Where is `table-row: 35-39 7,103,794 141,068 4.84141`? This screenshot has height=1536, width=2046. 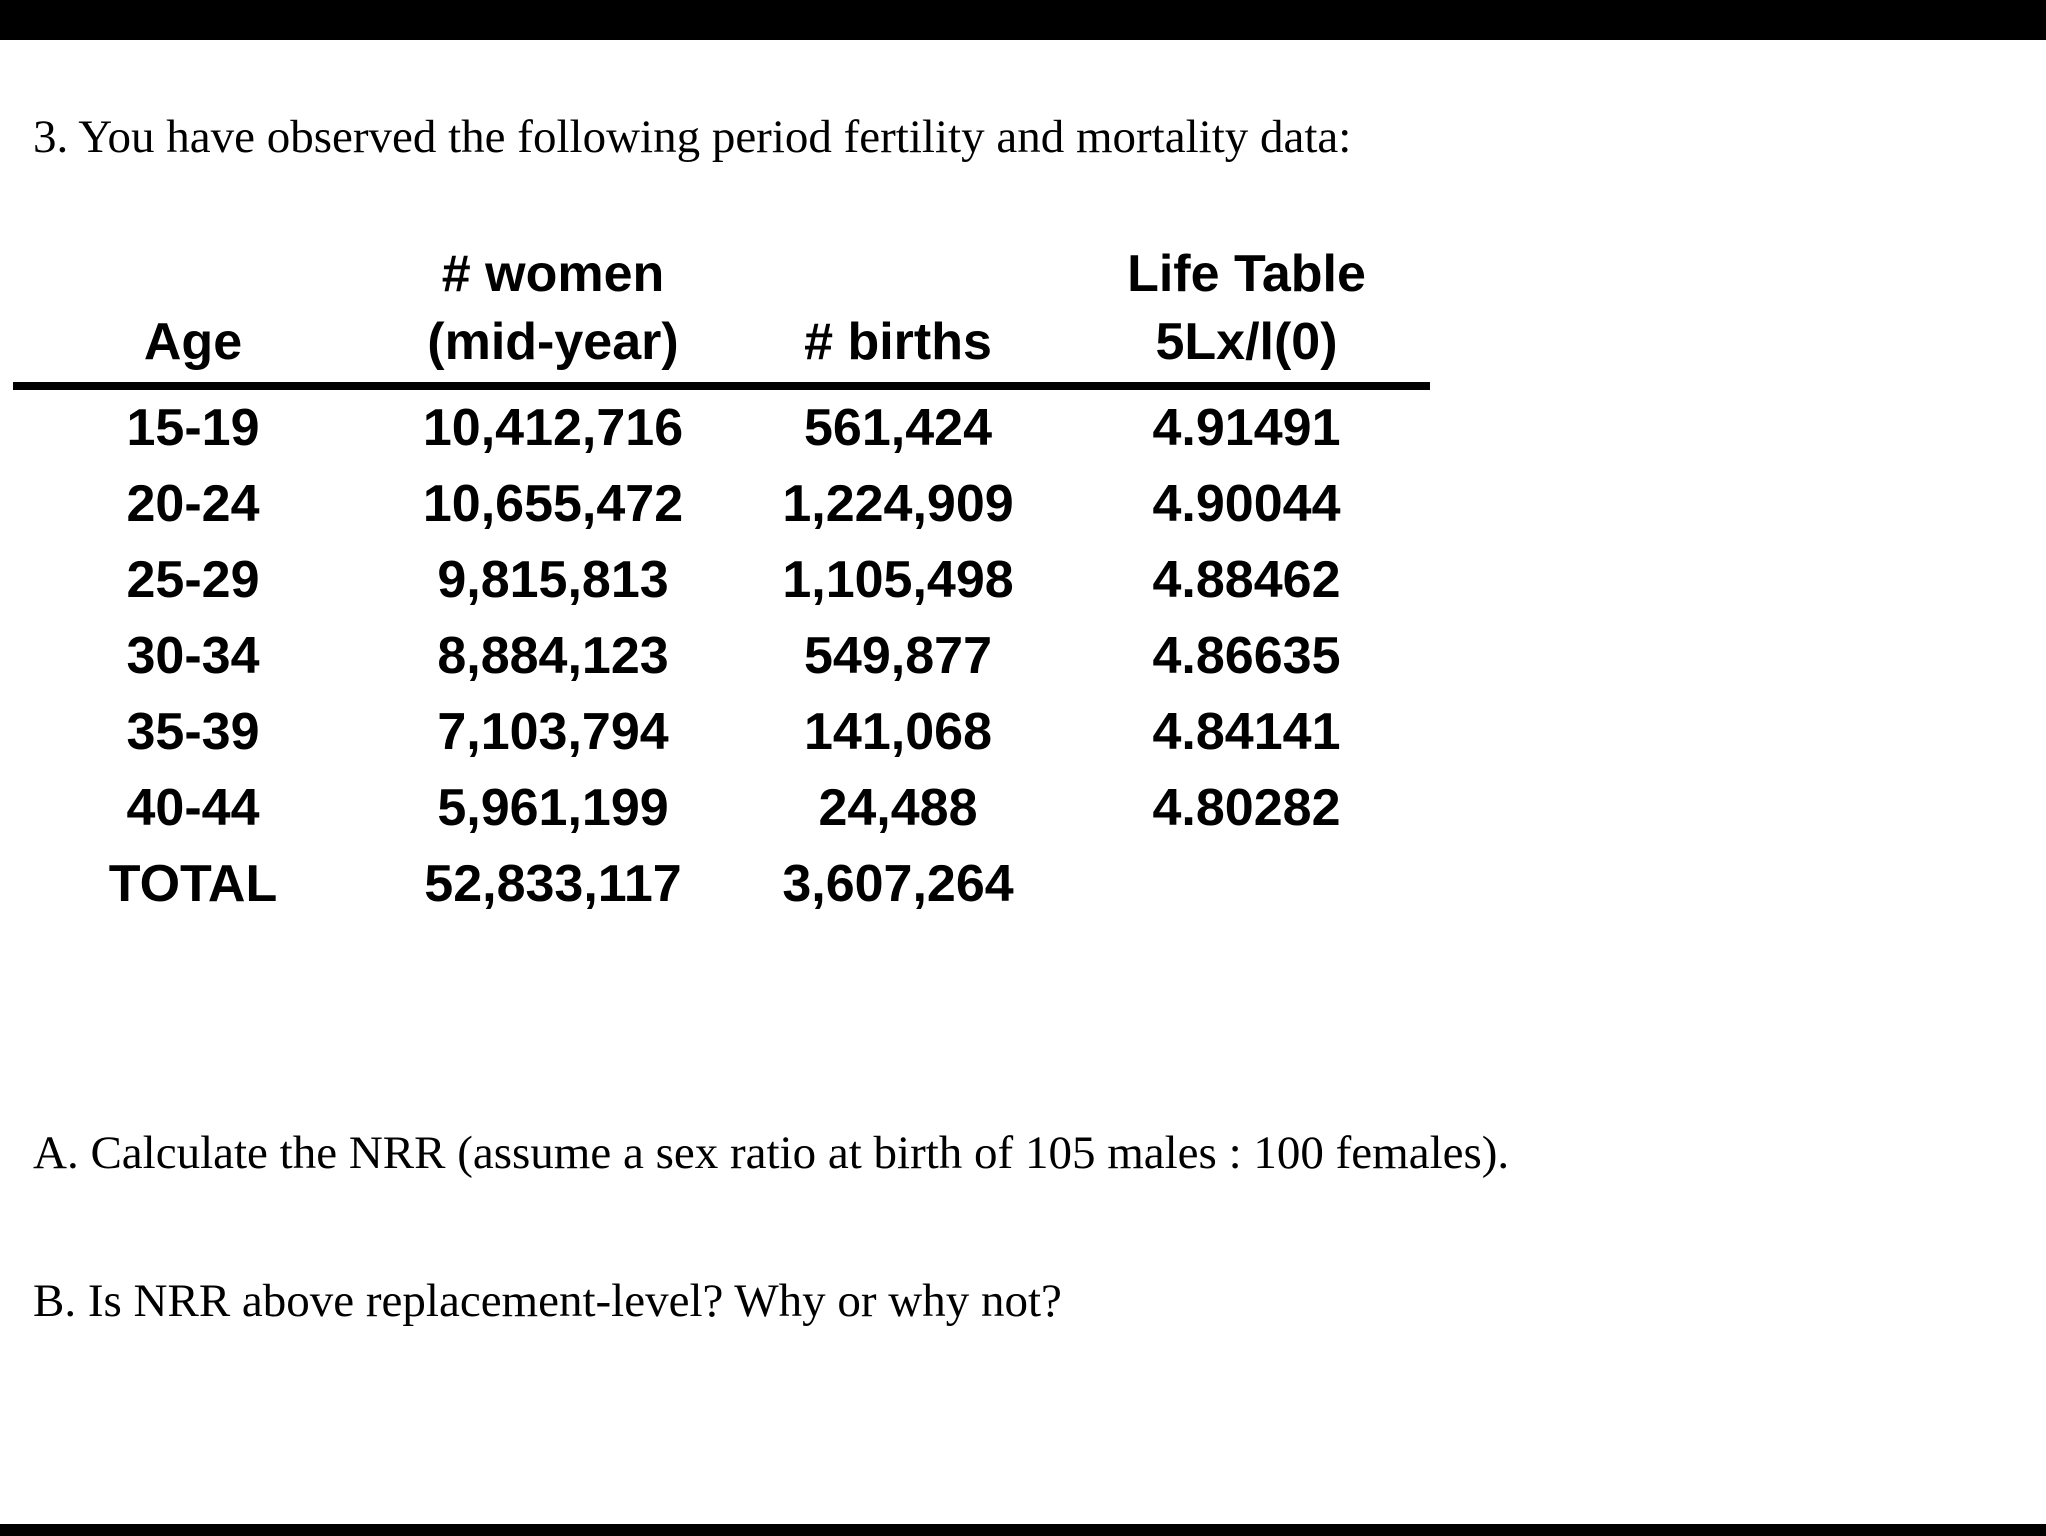
table-row: 35-39 7,103,794 141,068 4.84141 is located at coordinates (721, 732).